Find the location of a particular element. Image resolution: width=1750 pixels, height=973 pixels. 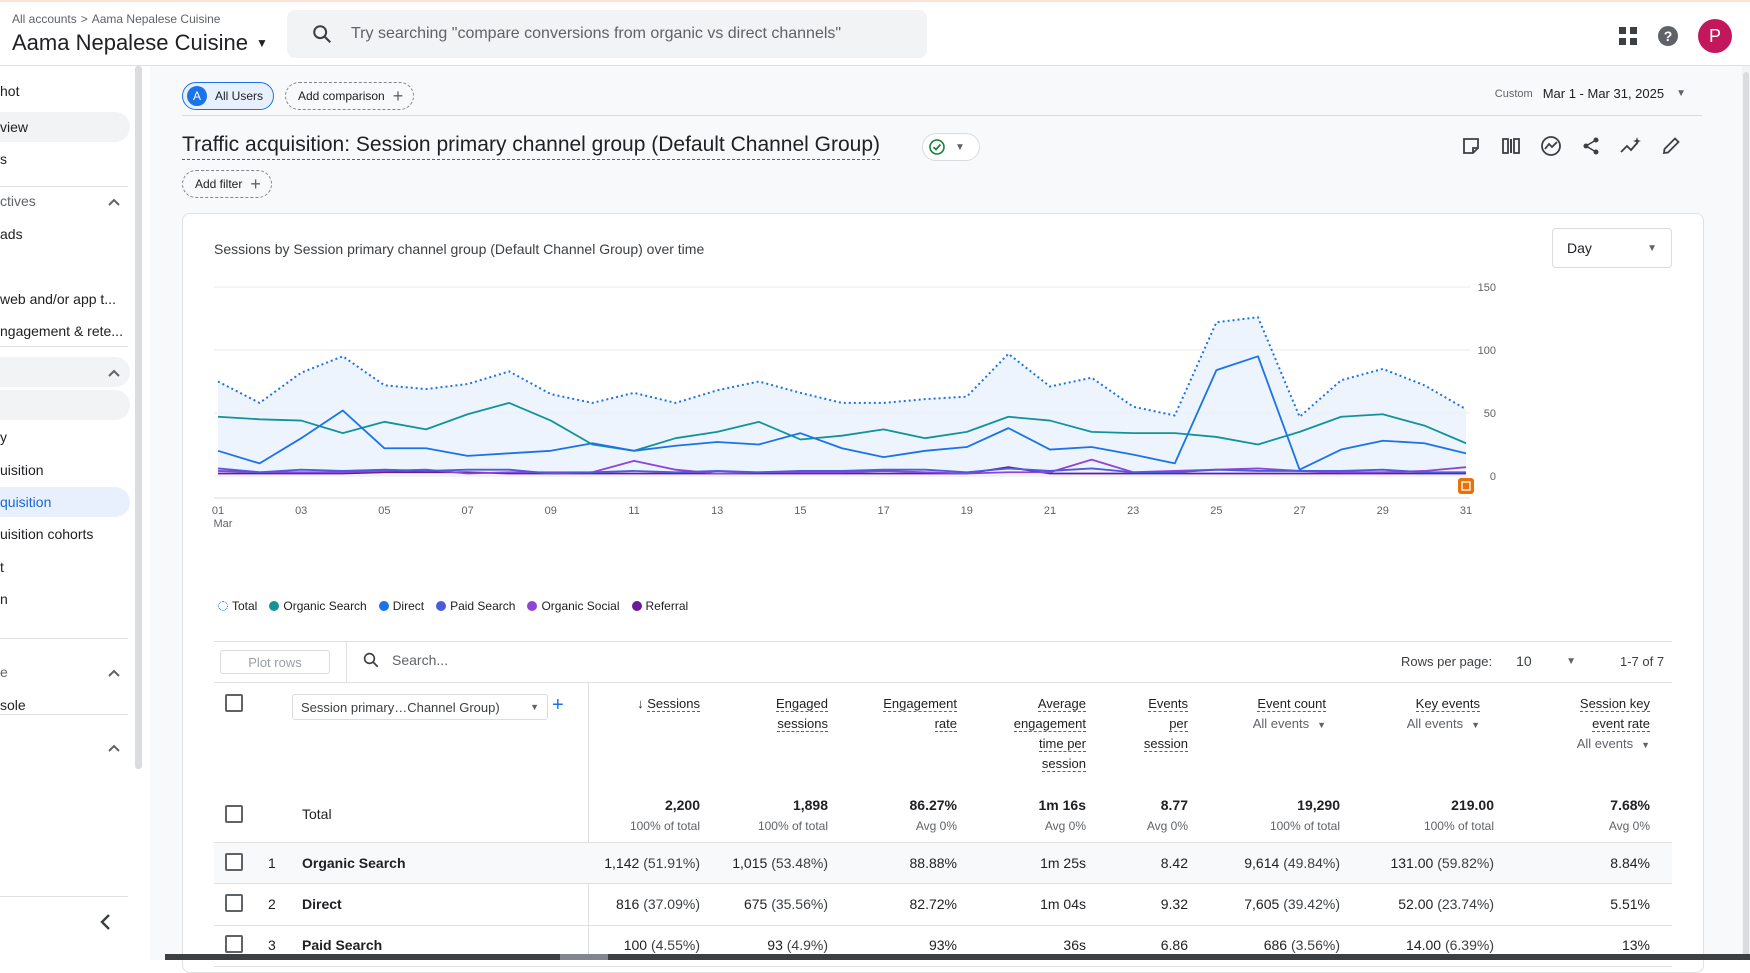

compare-columns-icon is located at coordinates (1511, 146).